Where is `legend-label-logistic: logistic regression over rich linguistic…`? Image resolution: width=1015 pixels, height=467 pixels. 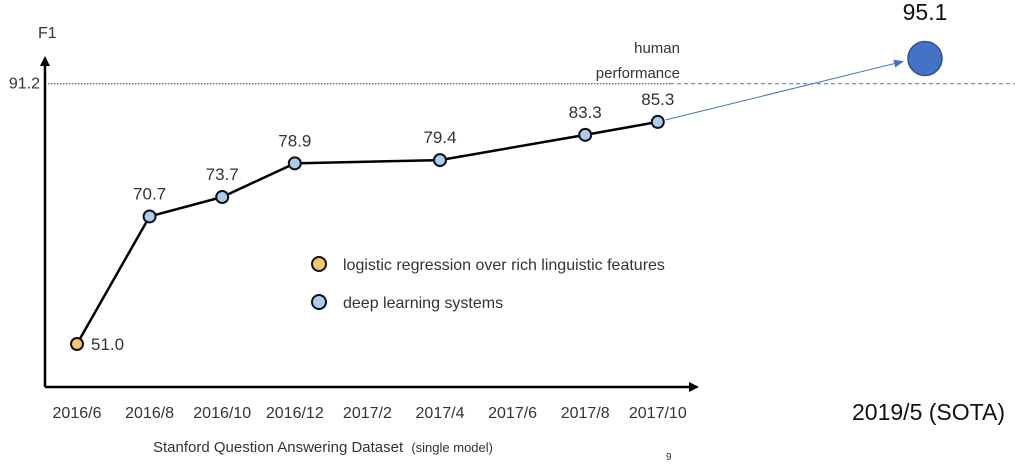 legend-label-logistic: logistic regression over rich linguistic… is located at coordinates (504, 265).